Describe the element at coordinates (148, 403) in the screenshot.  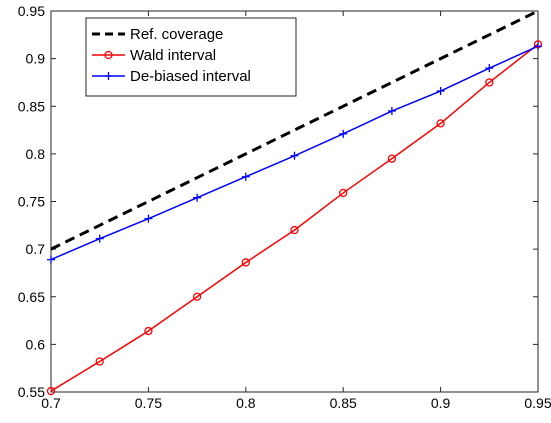
I see `x-tick-label: 0.75` at that location.